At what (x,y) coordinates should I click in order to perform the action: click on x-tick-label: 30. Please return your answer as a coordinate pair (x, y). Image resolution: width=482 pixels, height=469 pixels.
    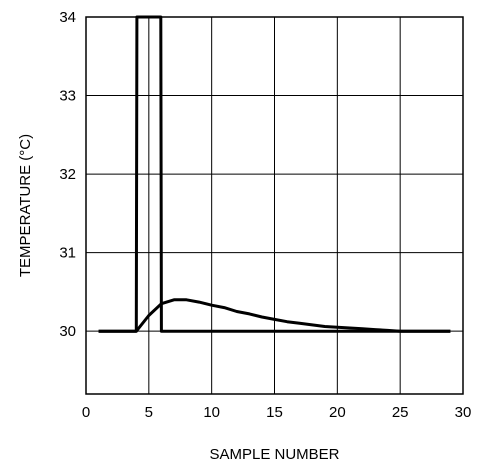
    Looking at the image, I should click on (463, 412).